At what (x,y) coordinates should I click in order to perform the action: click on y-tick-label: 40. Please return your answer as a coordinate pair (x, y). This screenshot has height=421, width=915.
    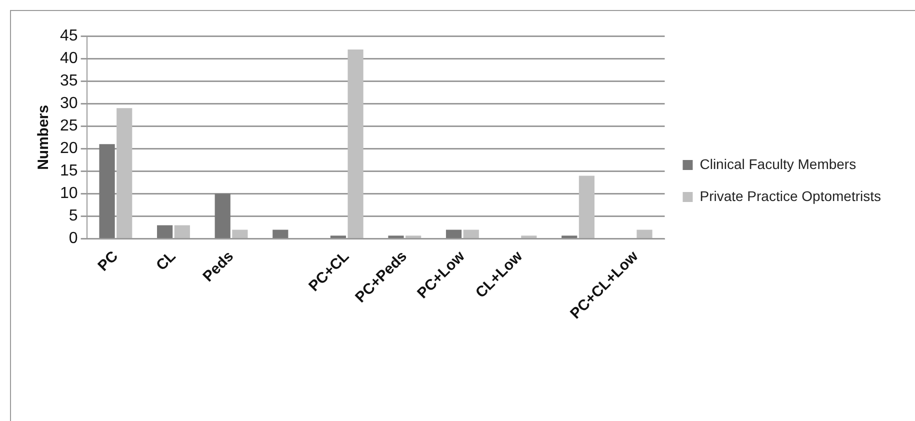
    Looking at the image, I should click on (69, 58).